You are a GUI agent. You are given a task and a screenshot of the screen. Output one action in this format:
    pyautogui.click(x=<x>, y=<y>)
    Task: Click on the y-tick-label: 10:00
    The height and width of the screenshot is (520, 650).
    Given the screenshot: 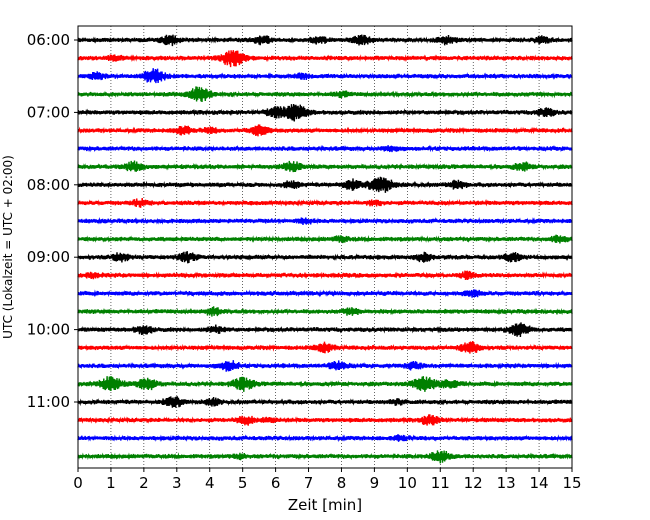 What is the action you would take?
    pyautogui.click(x=48, y=330)
    